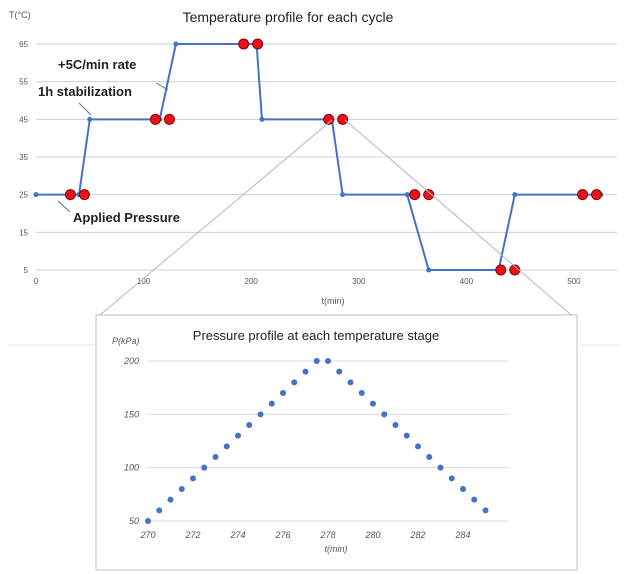  Describe the element at coordinates (131, 468) in the screenshot. I see `inset-y-tick-label: 100` at that location.